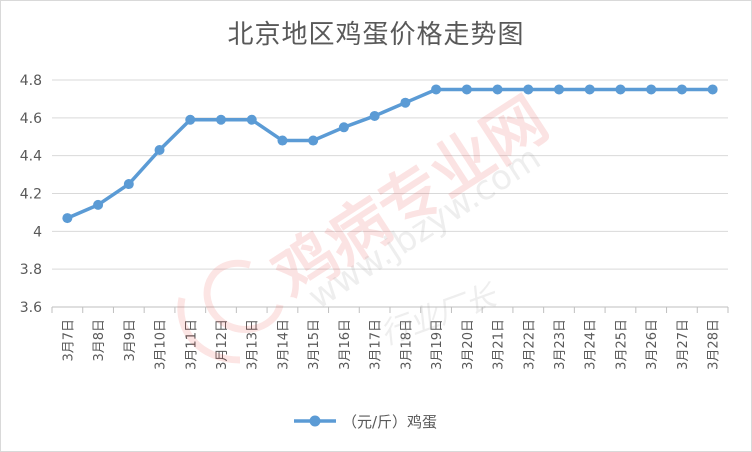 This screenshot has width=752, height=452. I want to click on y-tick-label: 4.8, so click(31, 81).